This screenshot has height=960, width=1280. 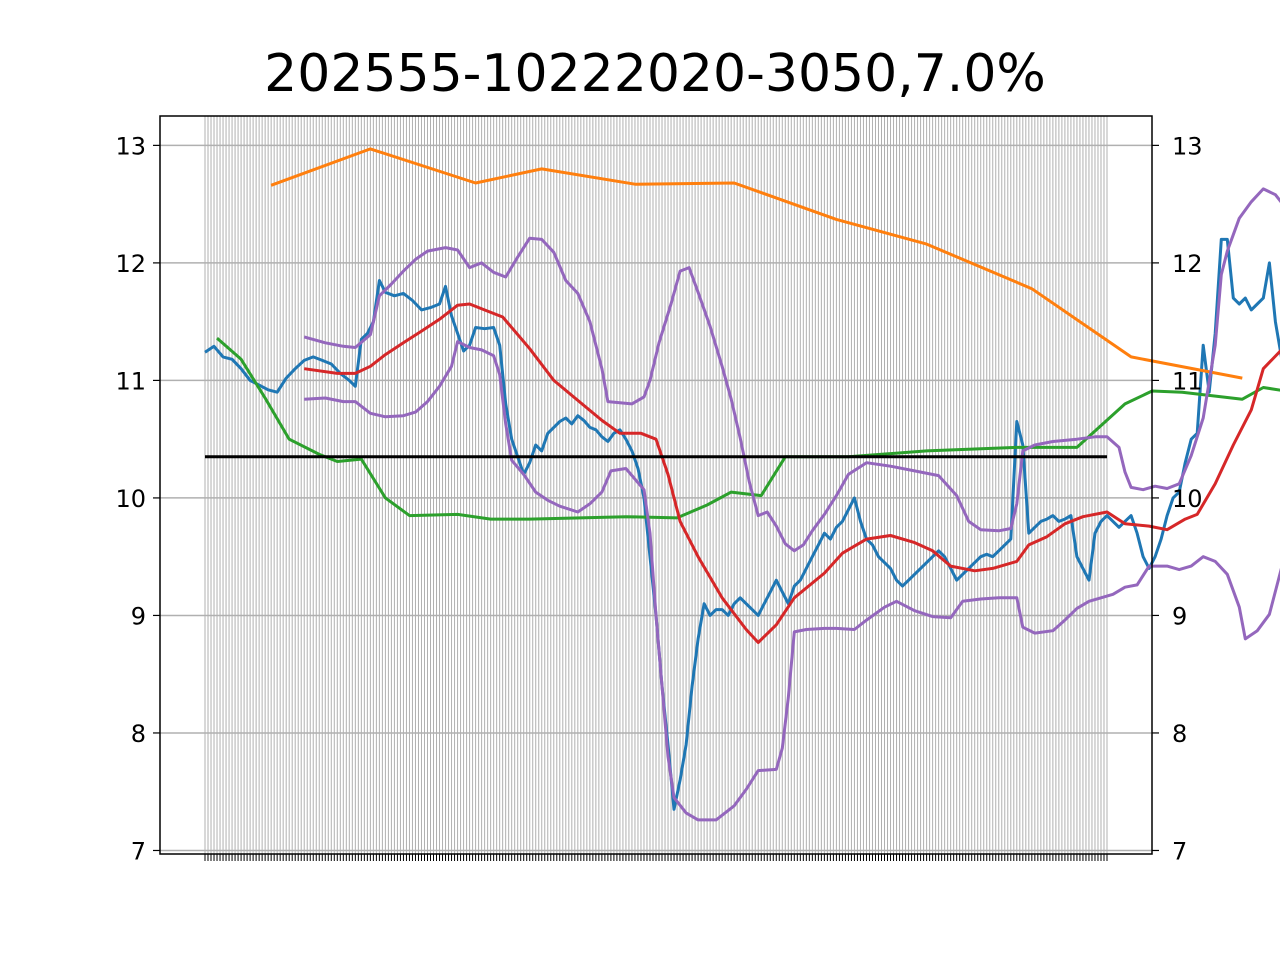 What do you see at coordinates (1187, 499) in the screenshot?
I see `y-tick-label-right: 10` at bounding box center [1187, 499].